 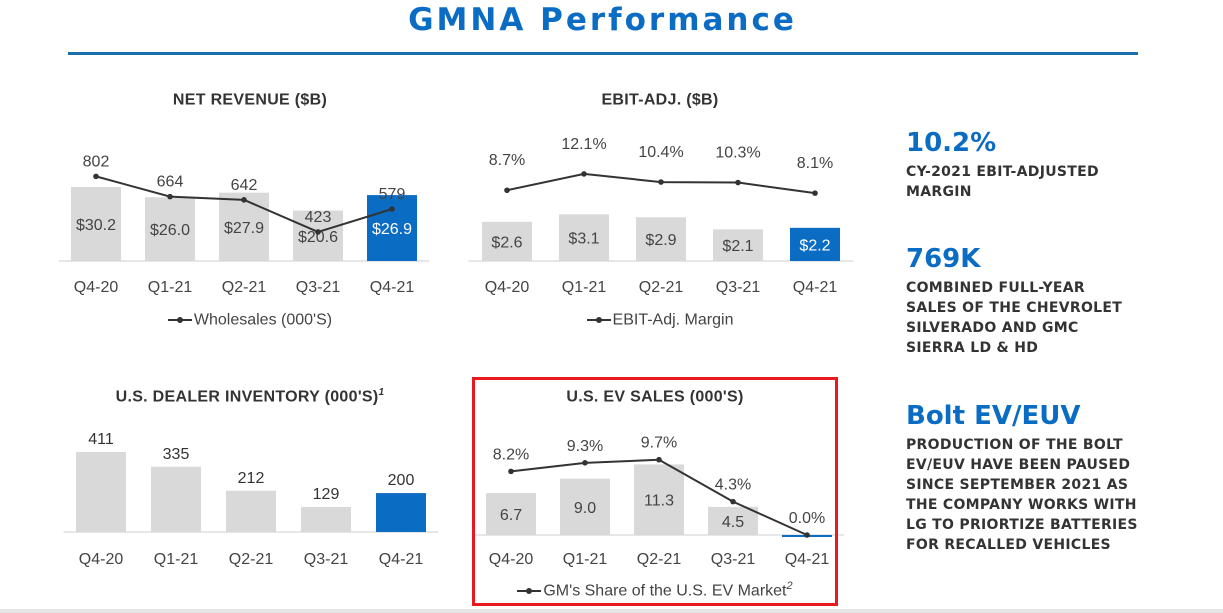 I want to click on kpi-value: 10.2%, so click(x=951, y=143).